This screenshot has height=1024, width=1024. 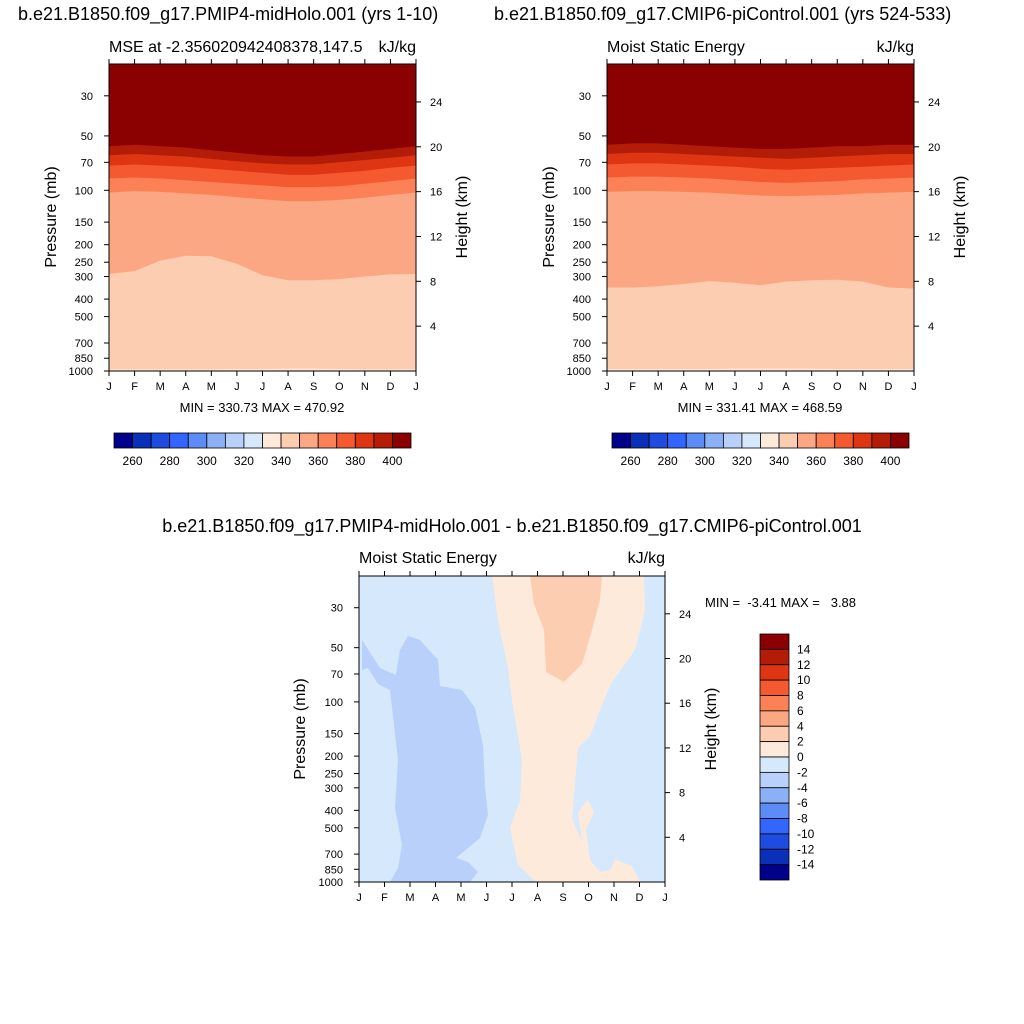 What do you see at coordinates (84, 344) in the screenshot?
I see `y-tick-label: 700` at bounding box center [84, 344].